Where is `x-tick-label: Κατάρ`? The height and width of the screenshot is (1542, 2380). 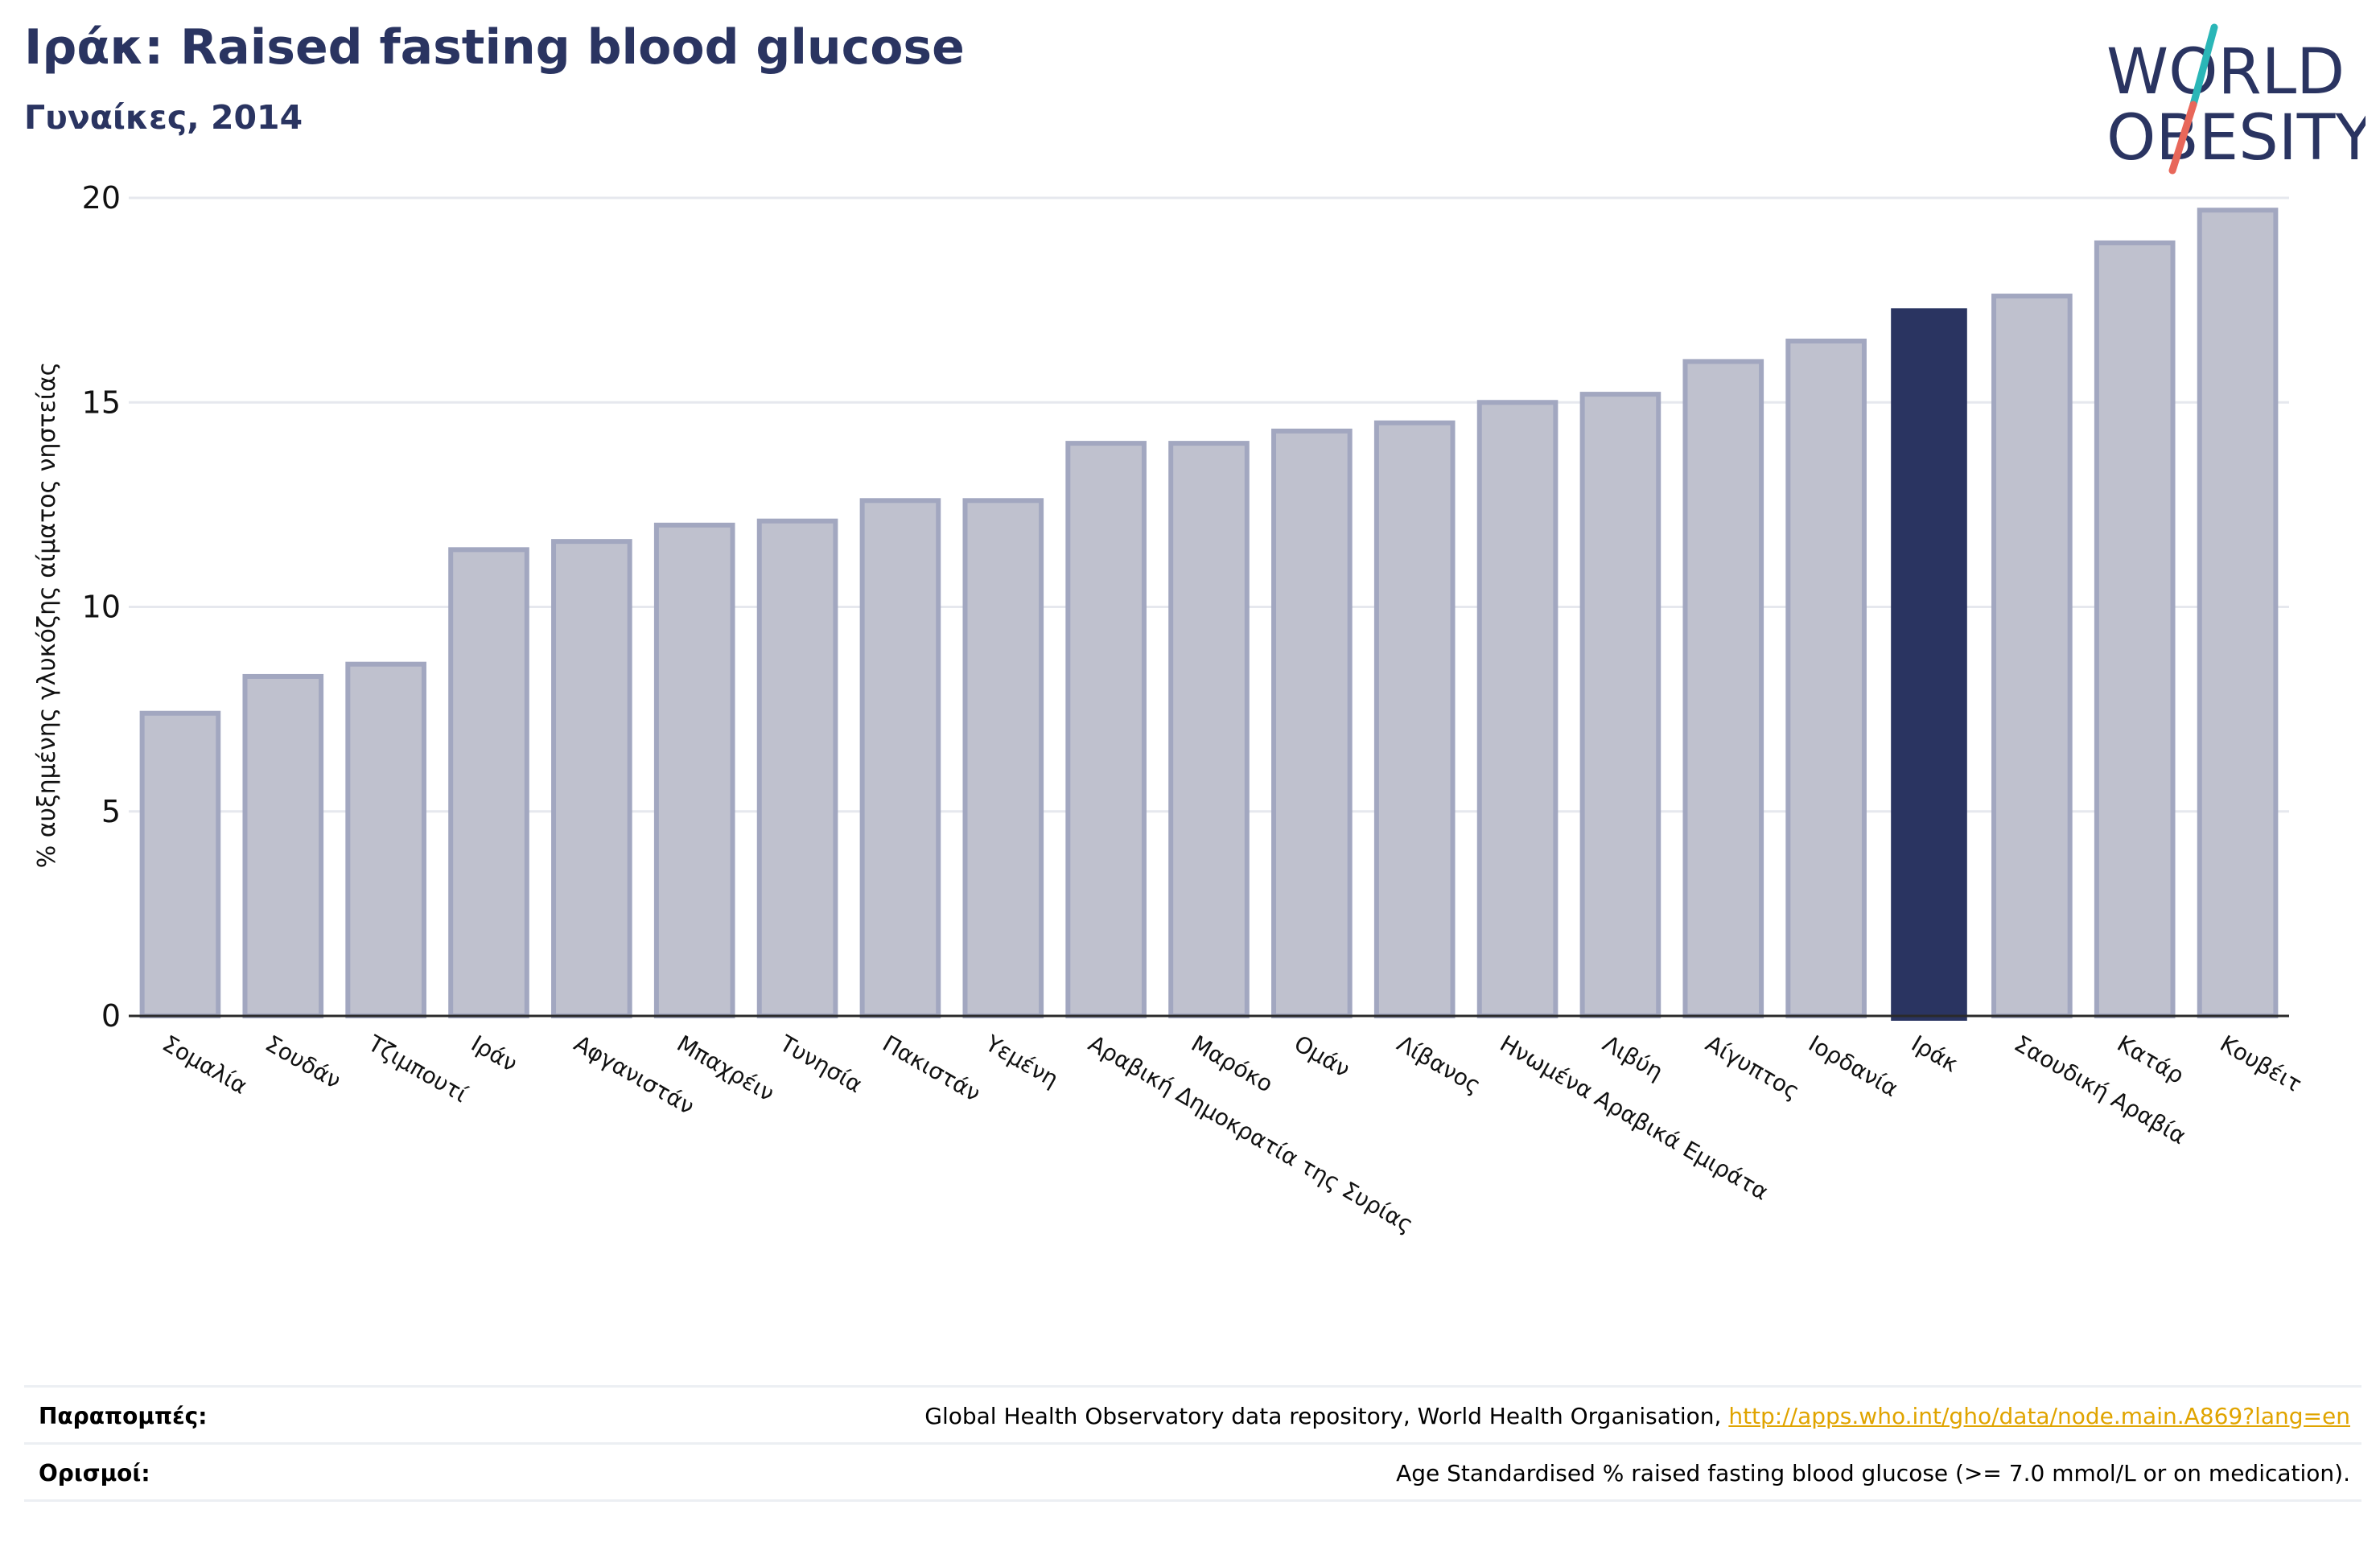 x-tick-label: Κατάρ is located at coordinates (2151, 1059).